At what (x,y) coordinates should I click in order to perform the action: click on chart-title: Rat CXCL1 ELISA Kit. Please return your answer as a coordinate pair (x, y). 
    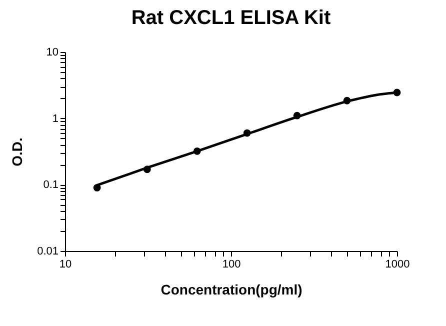
    Looking at the image, I should click on (231, 18).